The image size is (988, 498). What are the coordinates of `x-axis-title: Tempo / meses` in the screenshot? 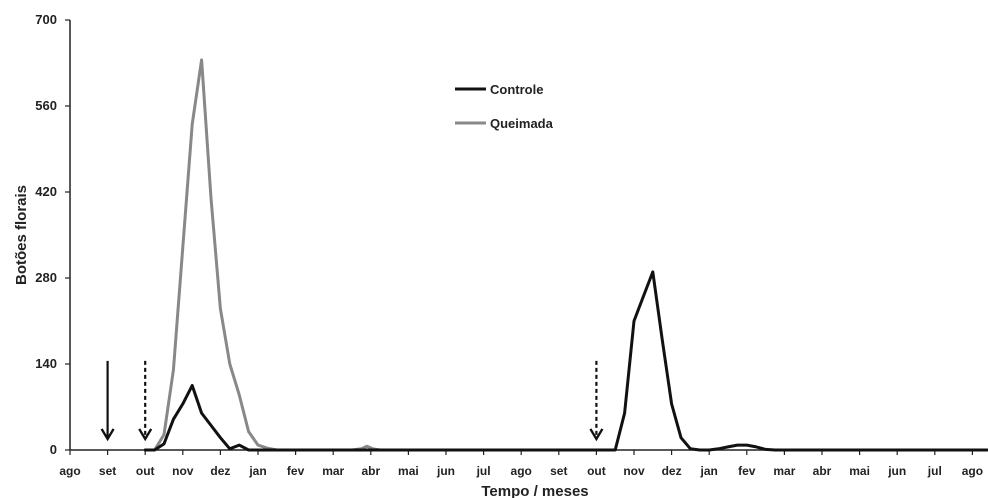 It's located at (534, 490).